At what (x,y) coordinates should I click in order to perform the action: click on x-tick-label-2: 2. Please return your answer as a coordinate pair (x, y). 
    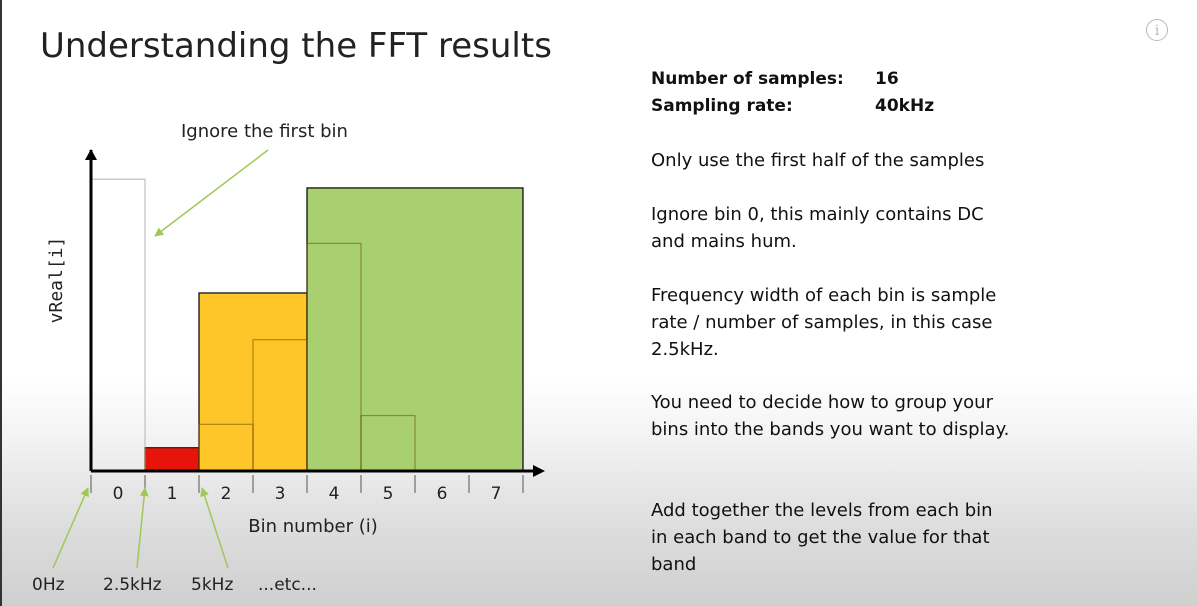
    Looking at the image, I should click on (226, 494).